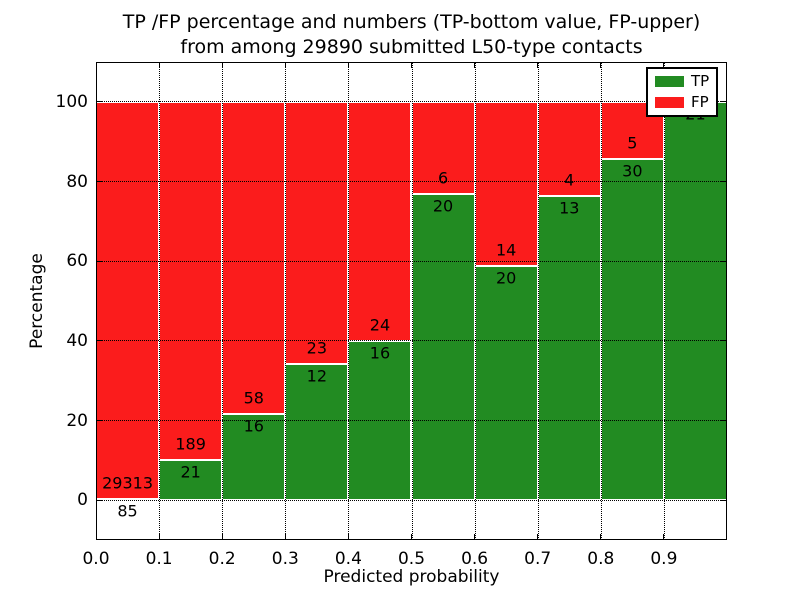  Describe the element at coordinates (349, 301) in the screenshot. I see `gridline-x-0.4` at that location.